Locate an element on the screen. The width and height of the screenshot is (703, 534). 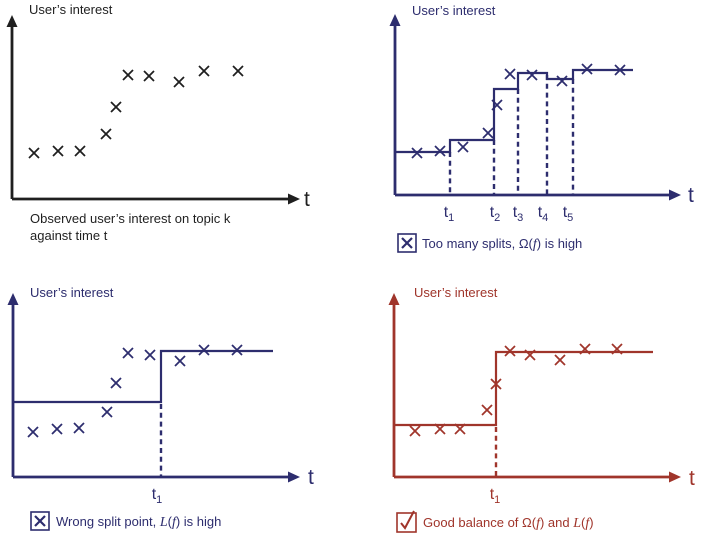
check-box-icon is located at coordinates (406, 521).